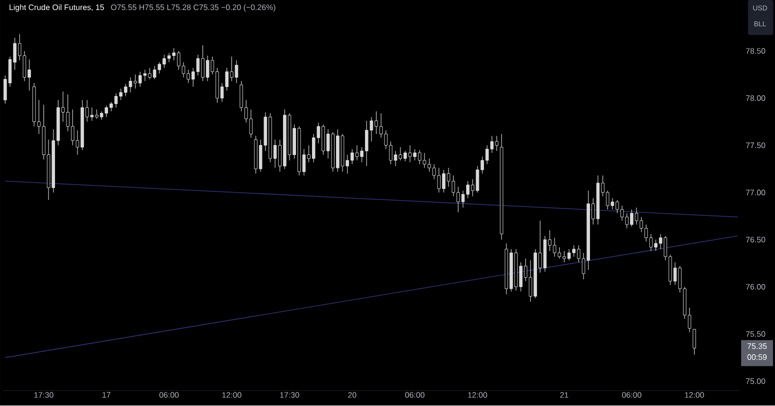  I want to click on candlestick, so click(694, 342).